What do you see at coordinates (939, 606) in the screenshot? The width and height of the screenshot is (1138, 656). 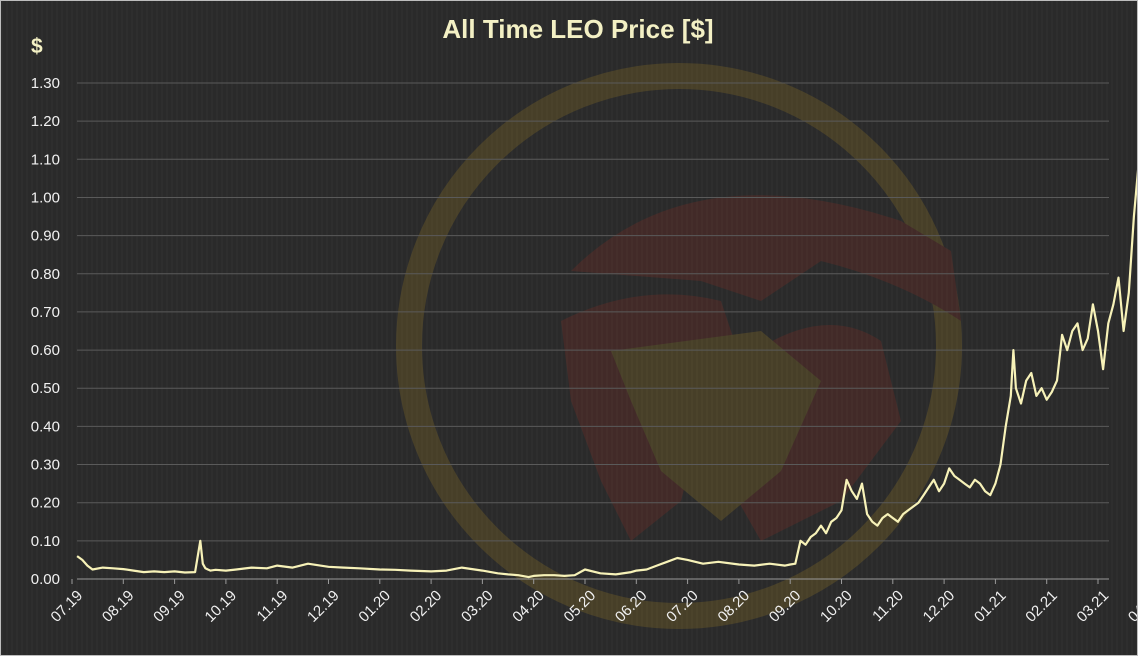 I see `x-tick-label: 12.20` at bounding box center [939, 606].